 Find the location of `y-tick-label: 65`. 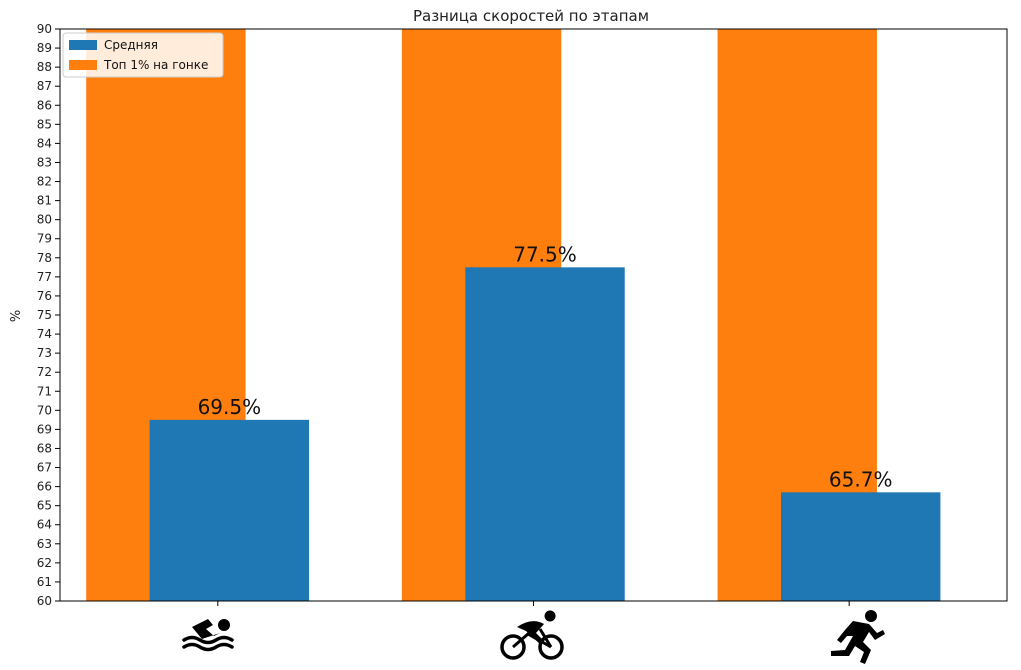

y-tick-label: 65 is located at coordinates (44, 506).